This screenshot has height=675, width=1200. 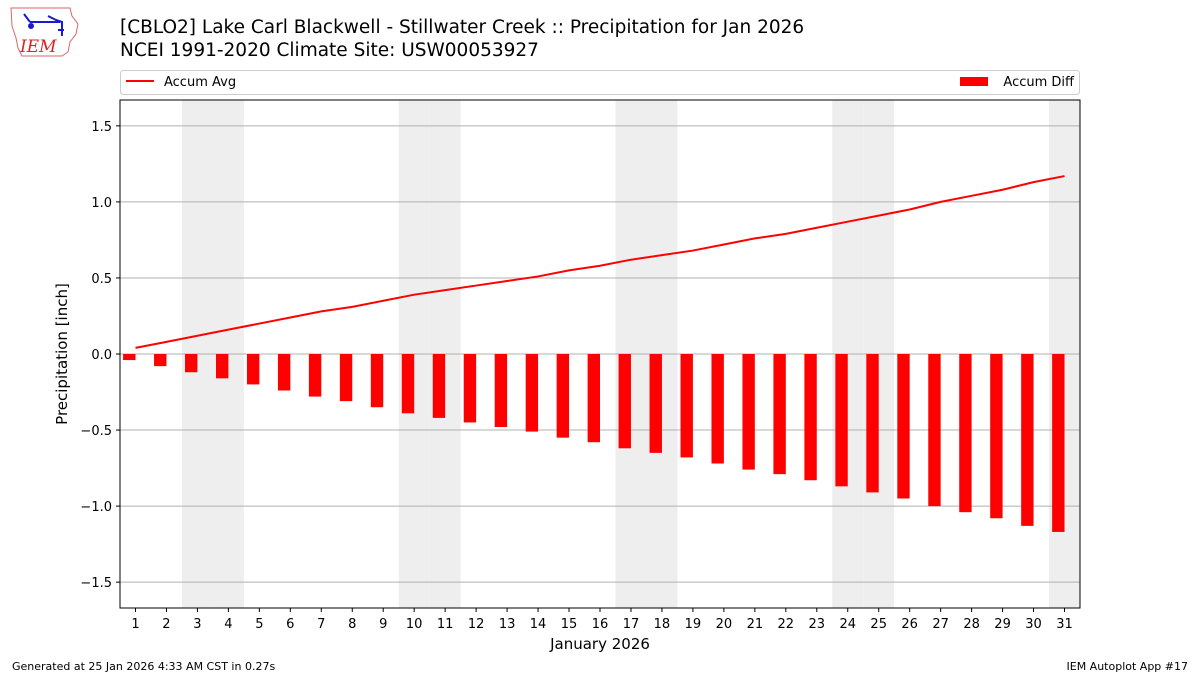 What do you see at coordinates (383, 624) in the screenshot?
I see `x-tick-label: 9` at bounding box center [383, 624].